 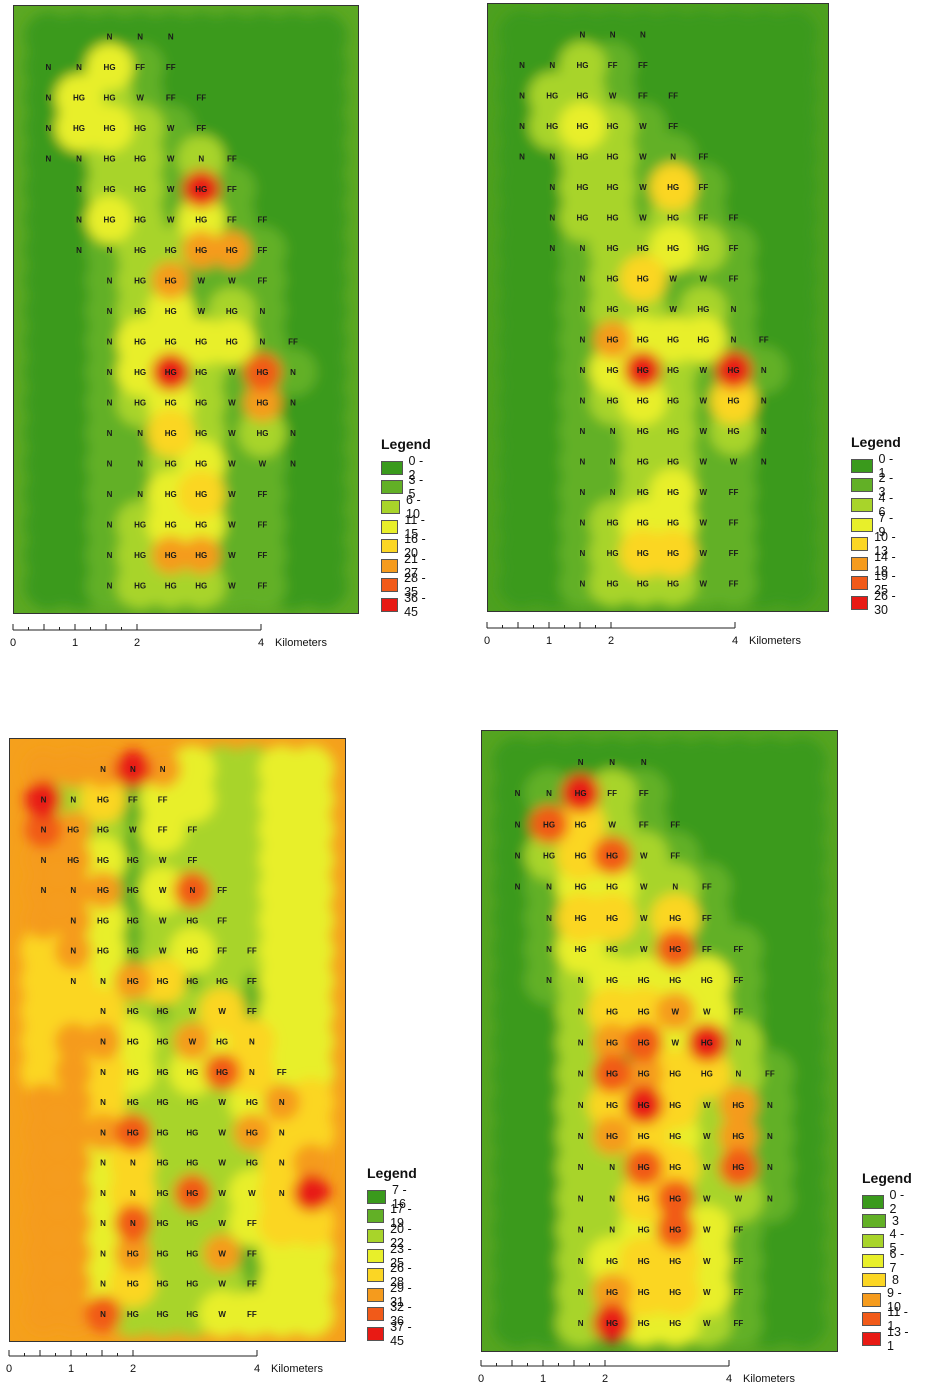 I want to click on legend-item: 14 - 18, so click(x=876, y=564).